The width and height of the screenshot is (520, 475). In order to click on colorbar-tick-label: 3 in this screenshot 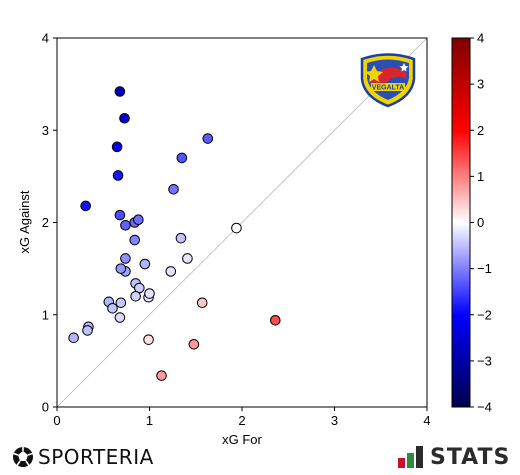, I will do `click(480, 84)`.